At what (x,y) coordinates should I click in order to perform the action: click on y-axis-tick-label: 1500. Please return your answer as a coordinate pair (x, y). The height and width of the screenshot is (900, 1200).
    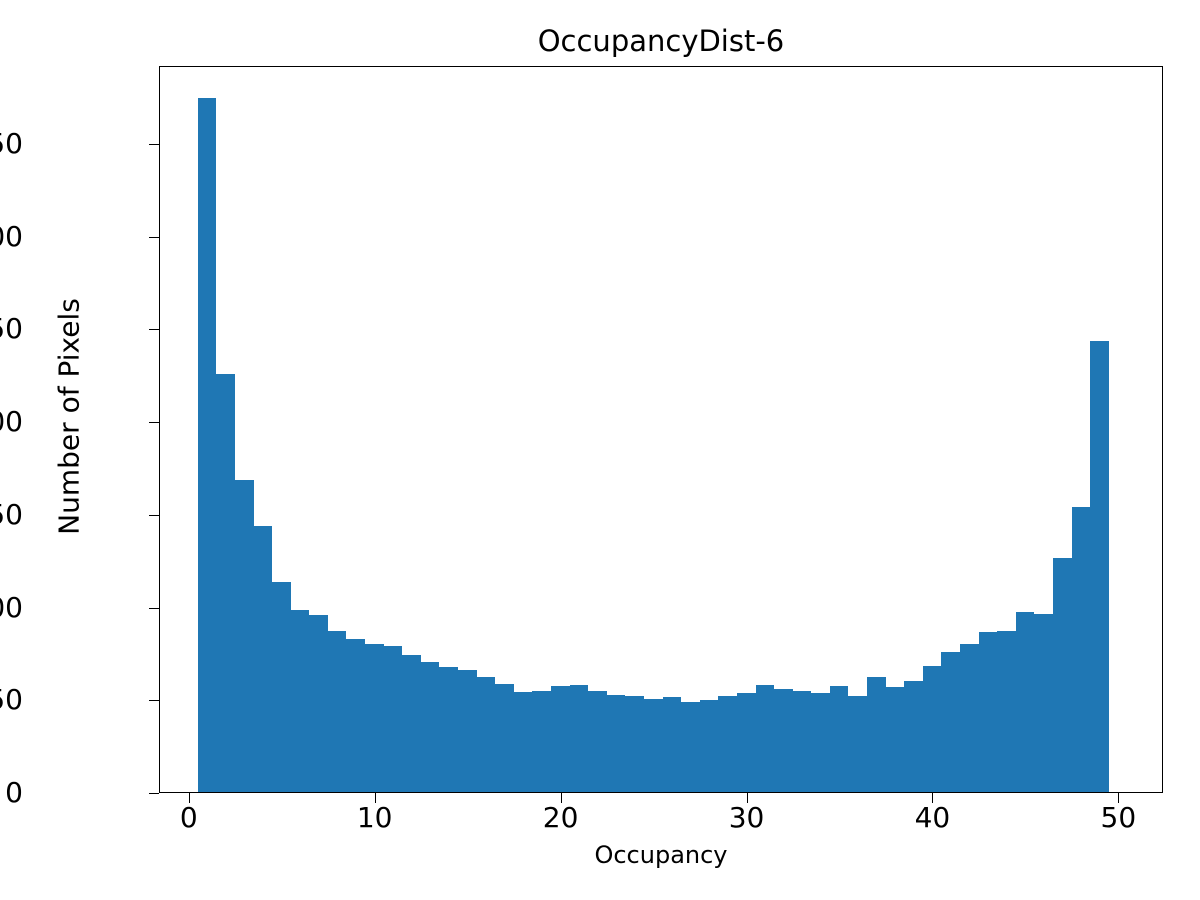
    Looking at the image, I should click on (11, 236).